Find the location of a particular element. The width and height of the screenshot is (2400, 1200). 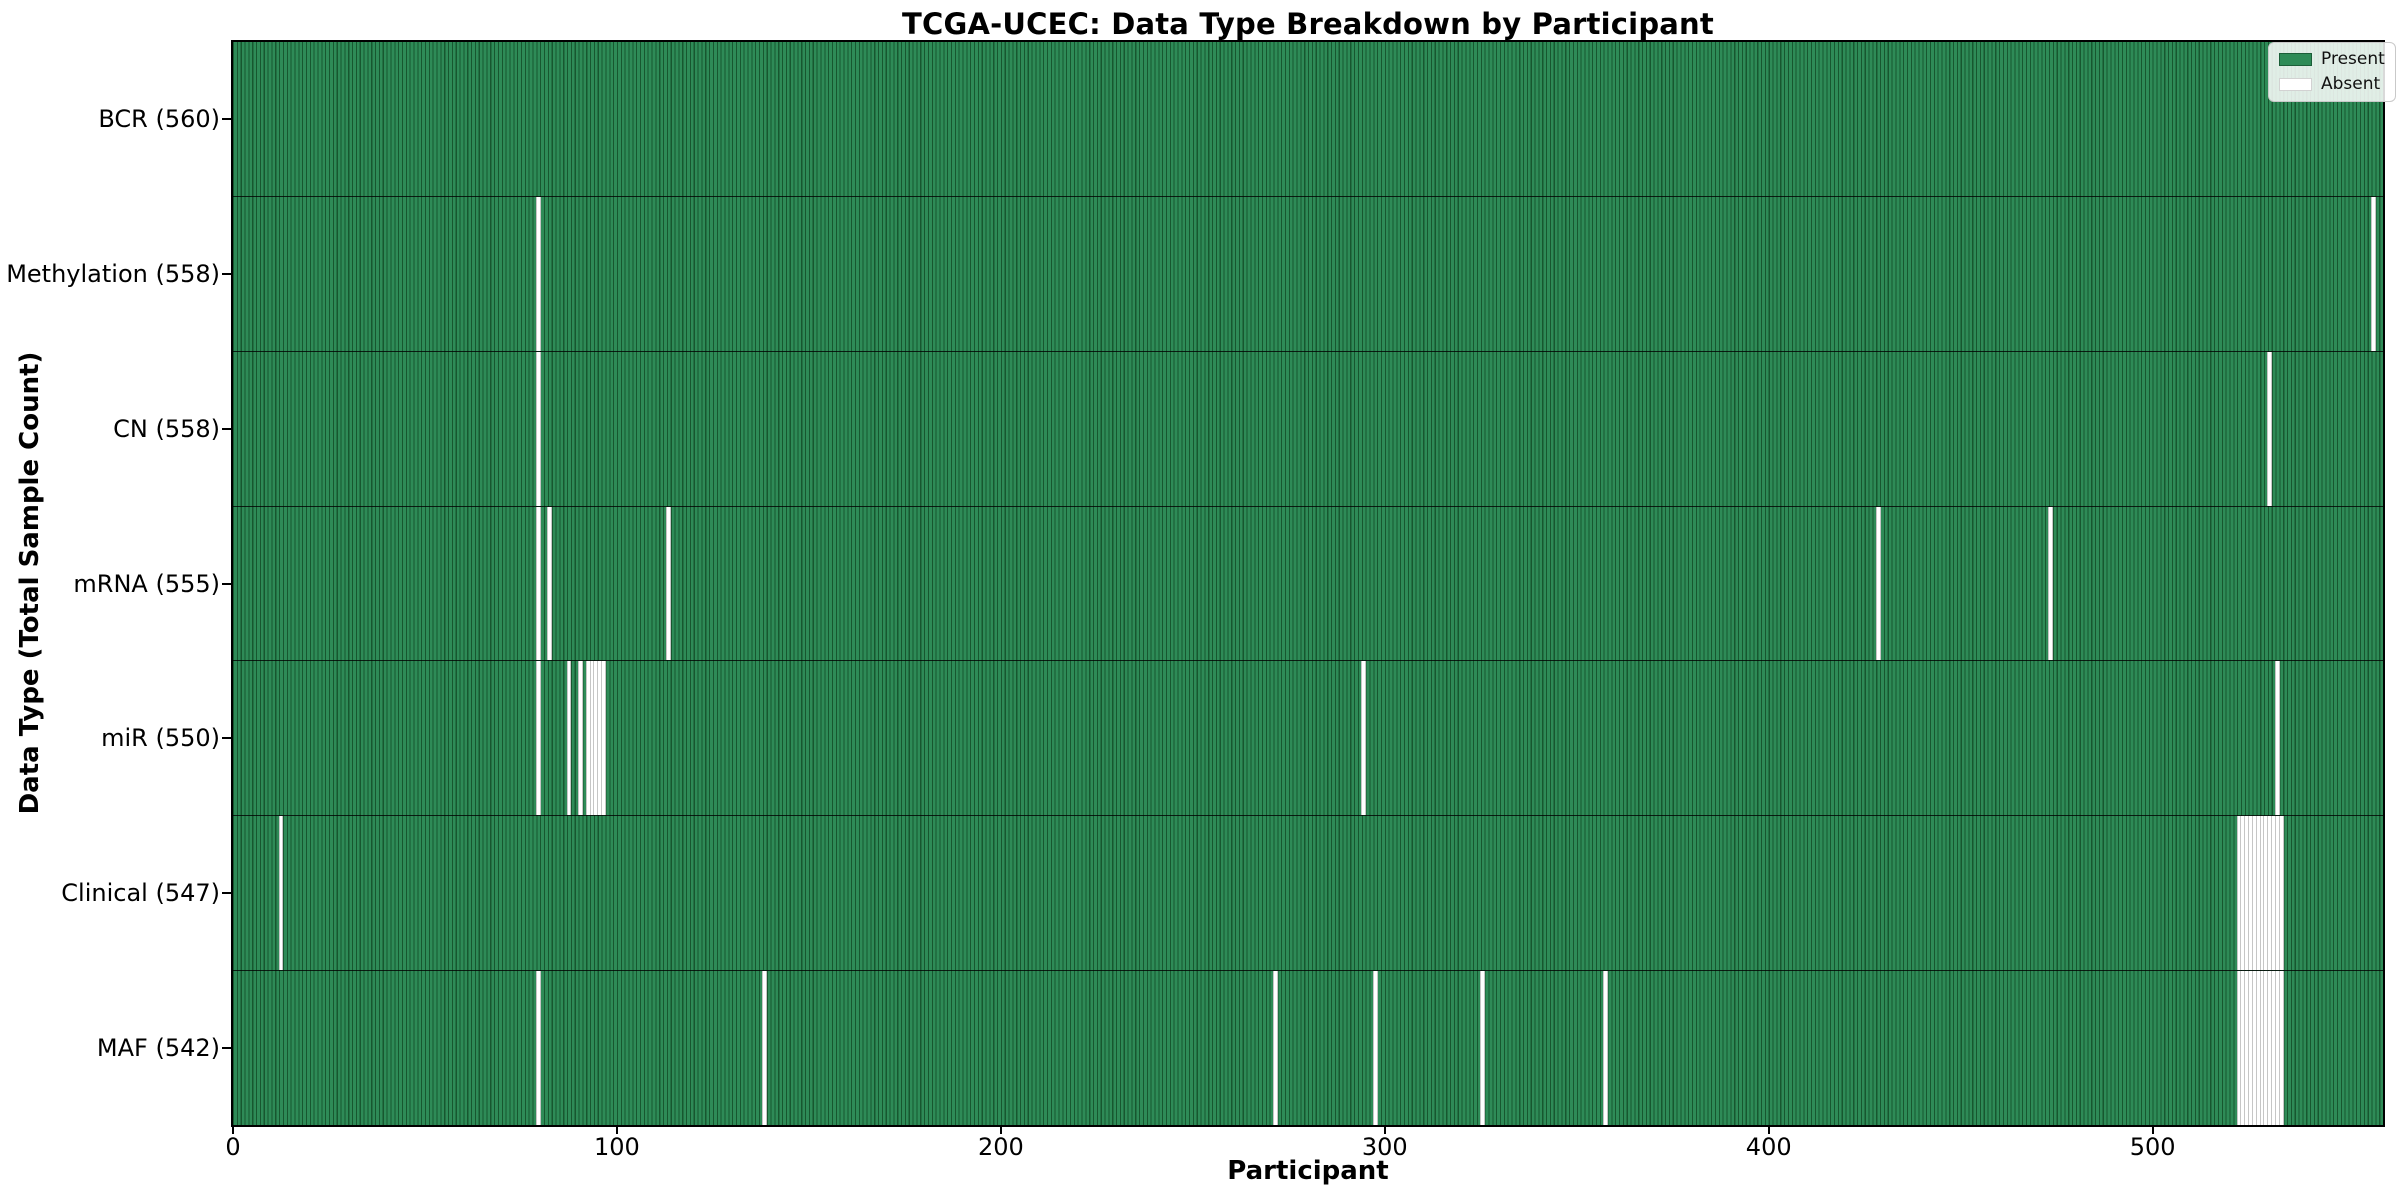

x-axis-label: Participant is located at coordinates (1308, 1171).